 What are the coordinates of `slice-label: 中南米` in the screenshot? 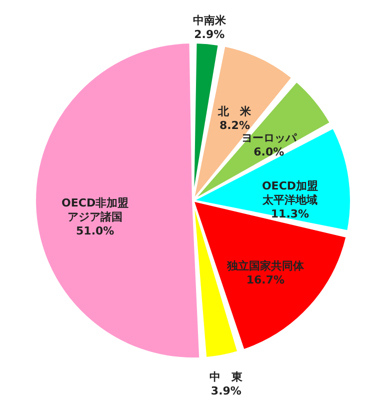 It's located at (209, 21).